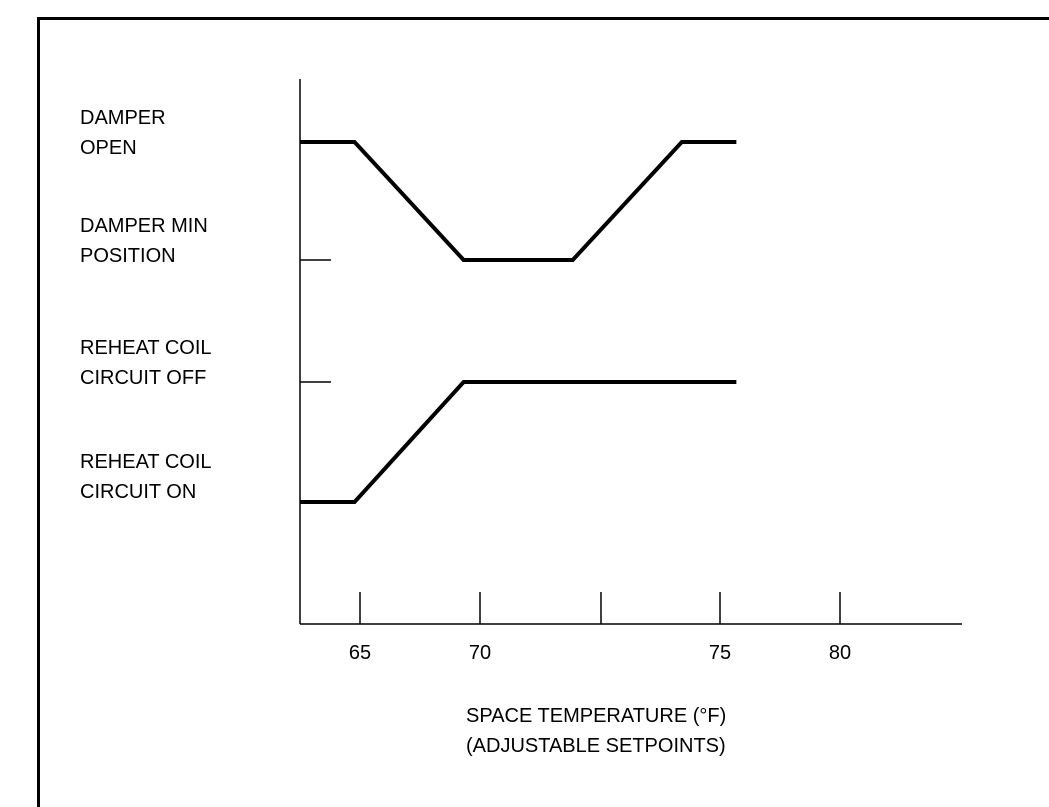 The height and width of the screenshot is (807, 1049). What do you see at coordinates (360, 653) in the screenshot?
I see `x-tick-label: 65` at bounding box center [360, 653].